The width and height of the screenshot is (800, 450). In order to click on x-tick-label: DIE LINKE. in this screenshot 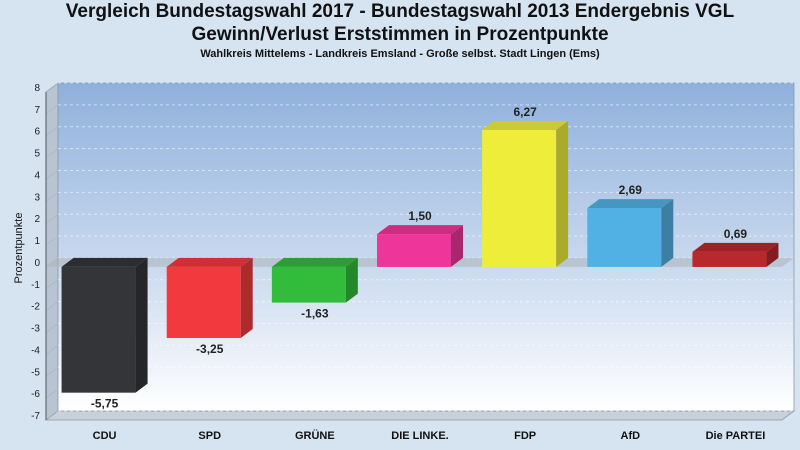, I will do `click(419, 436)`.